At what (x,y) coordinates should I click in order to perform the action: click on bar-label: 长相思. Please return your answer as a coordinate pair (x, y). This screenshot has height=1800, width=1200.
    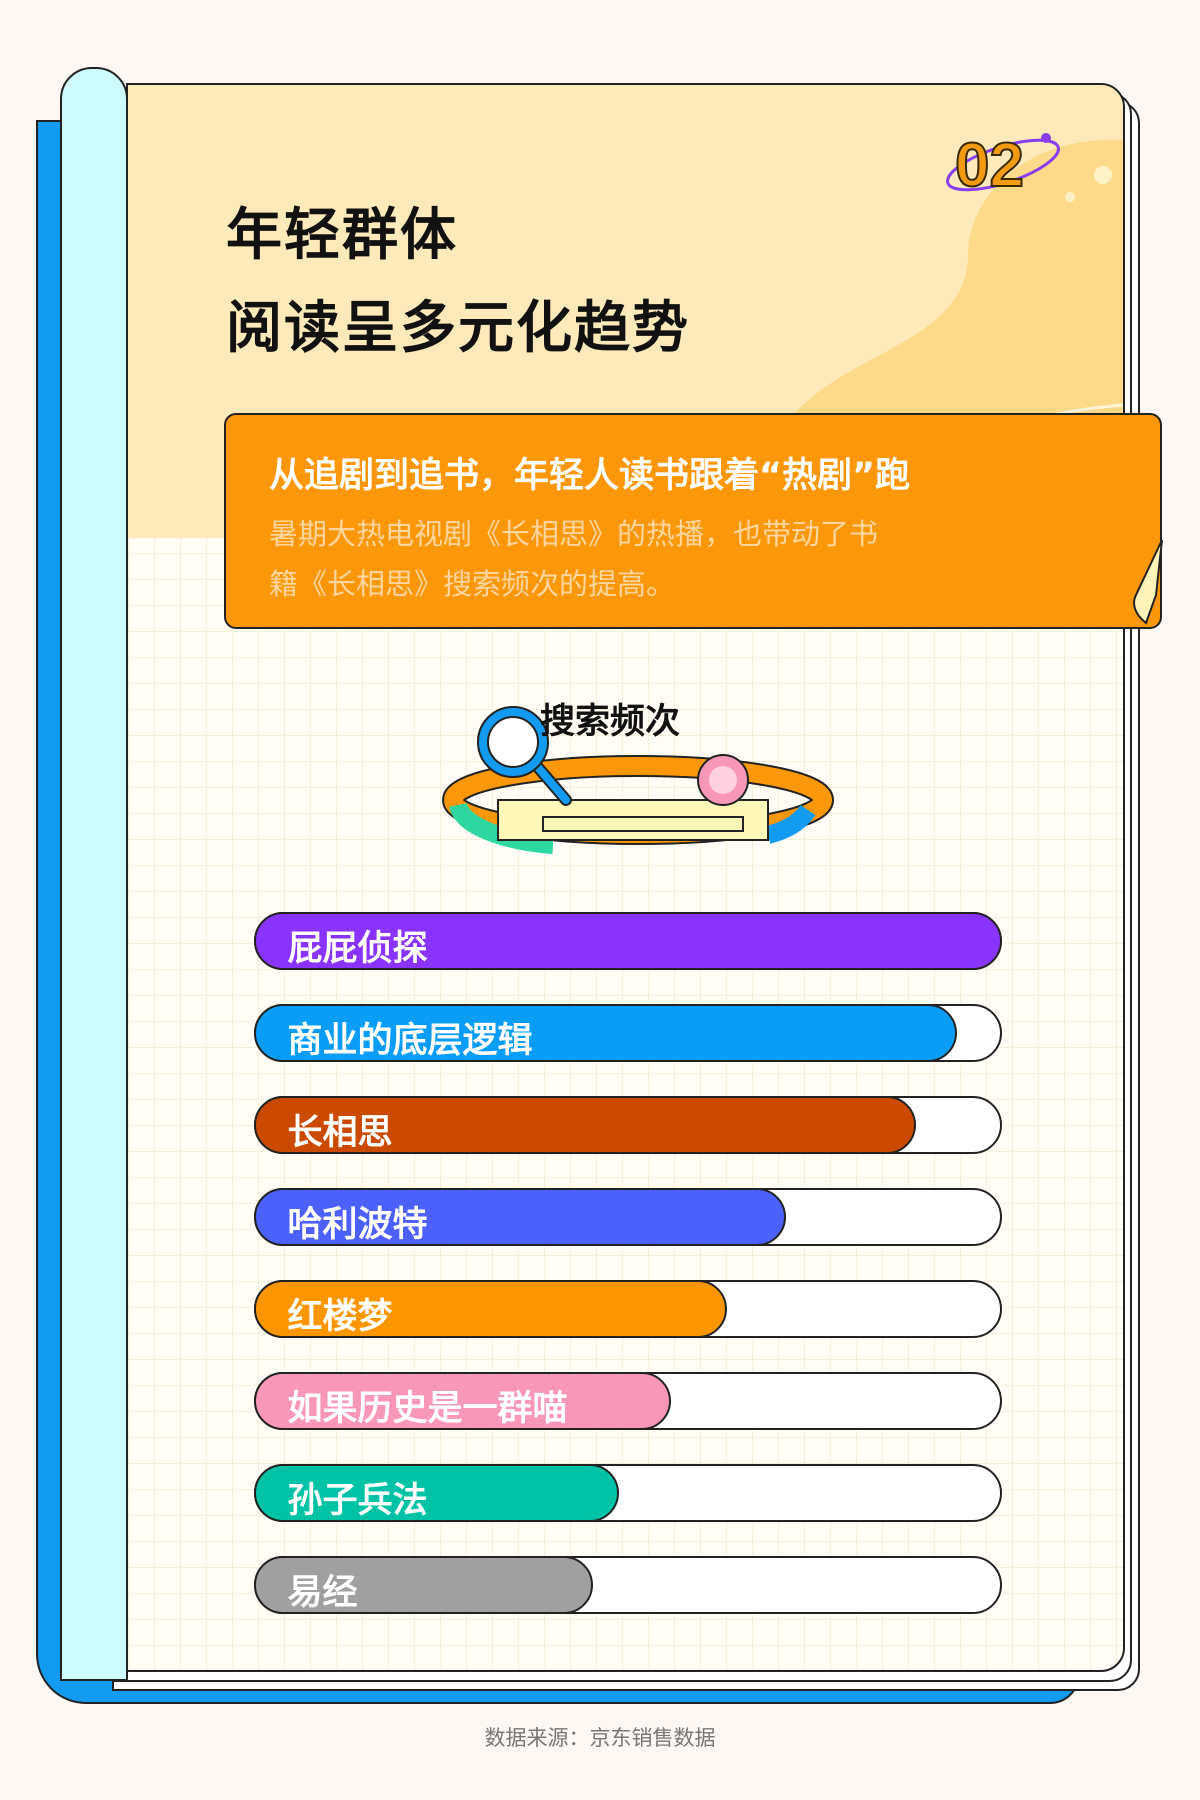
    Looking at the image, I should click on (340, 1132).